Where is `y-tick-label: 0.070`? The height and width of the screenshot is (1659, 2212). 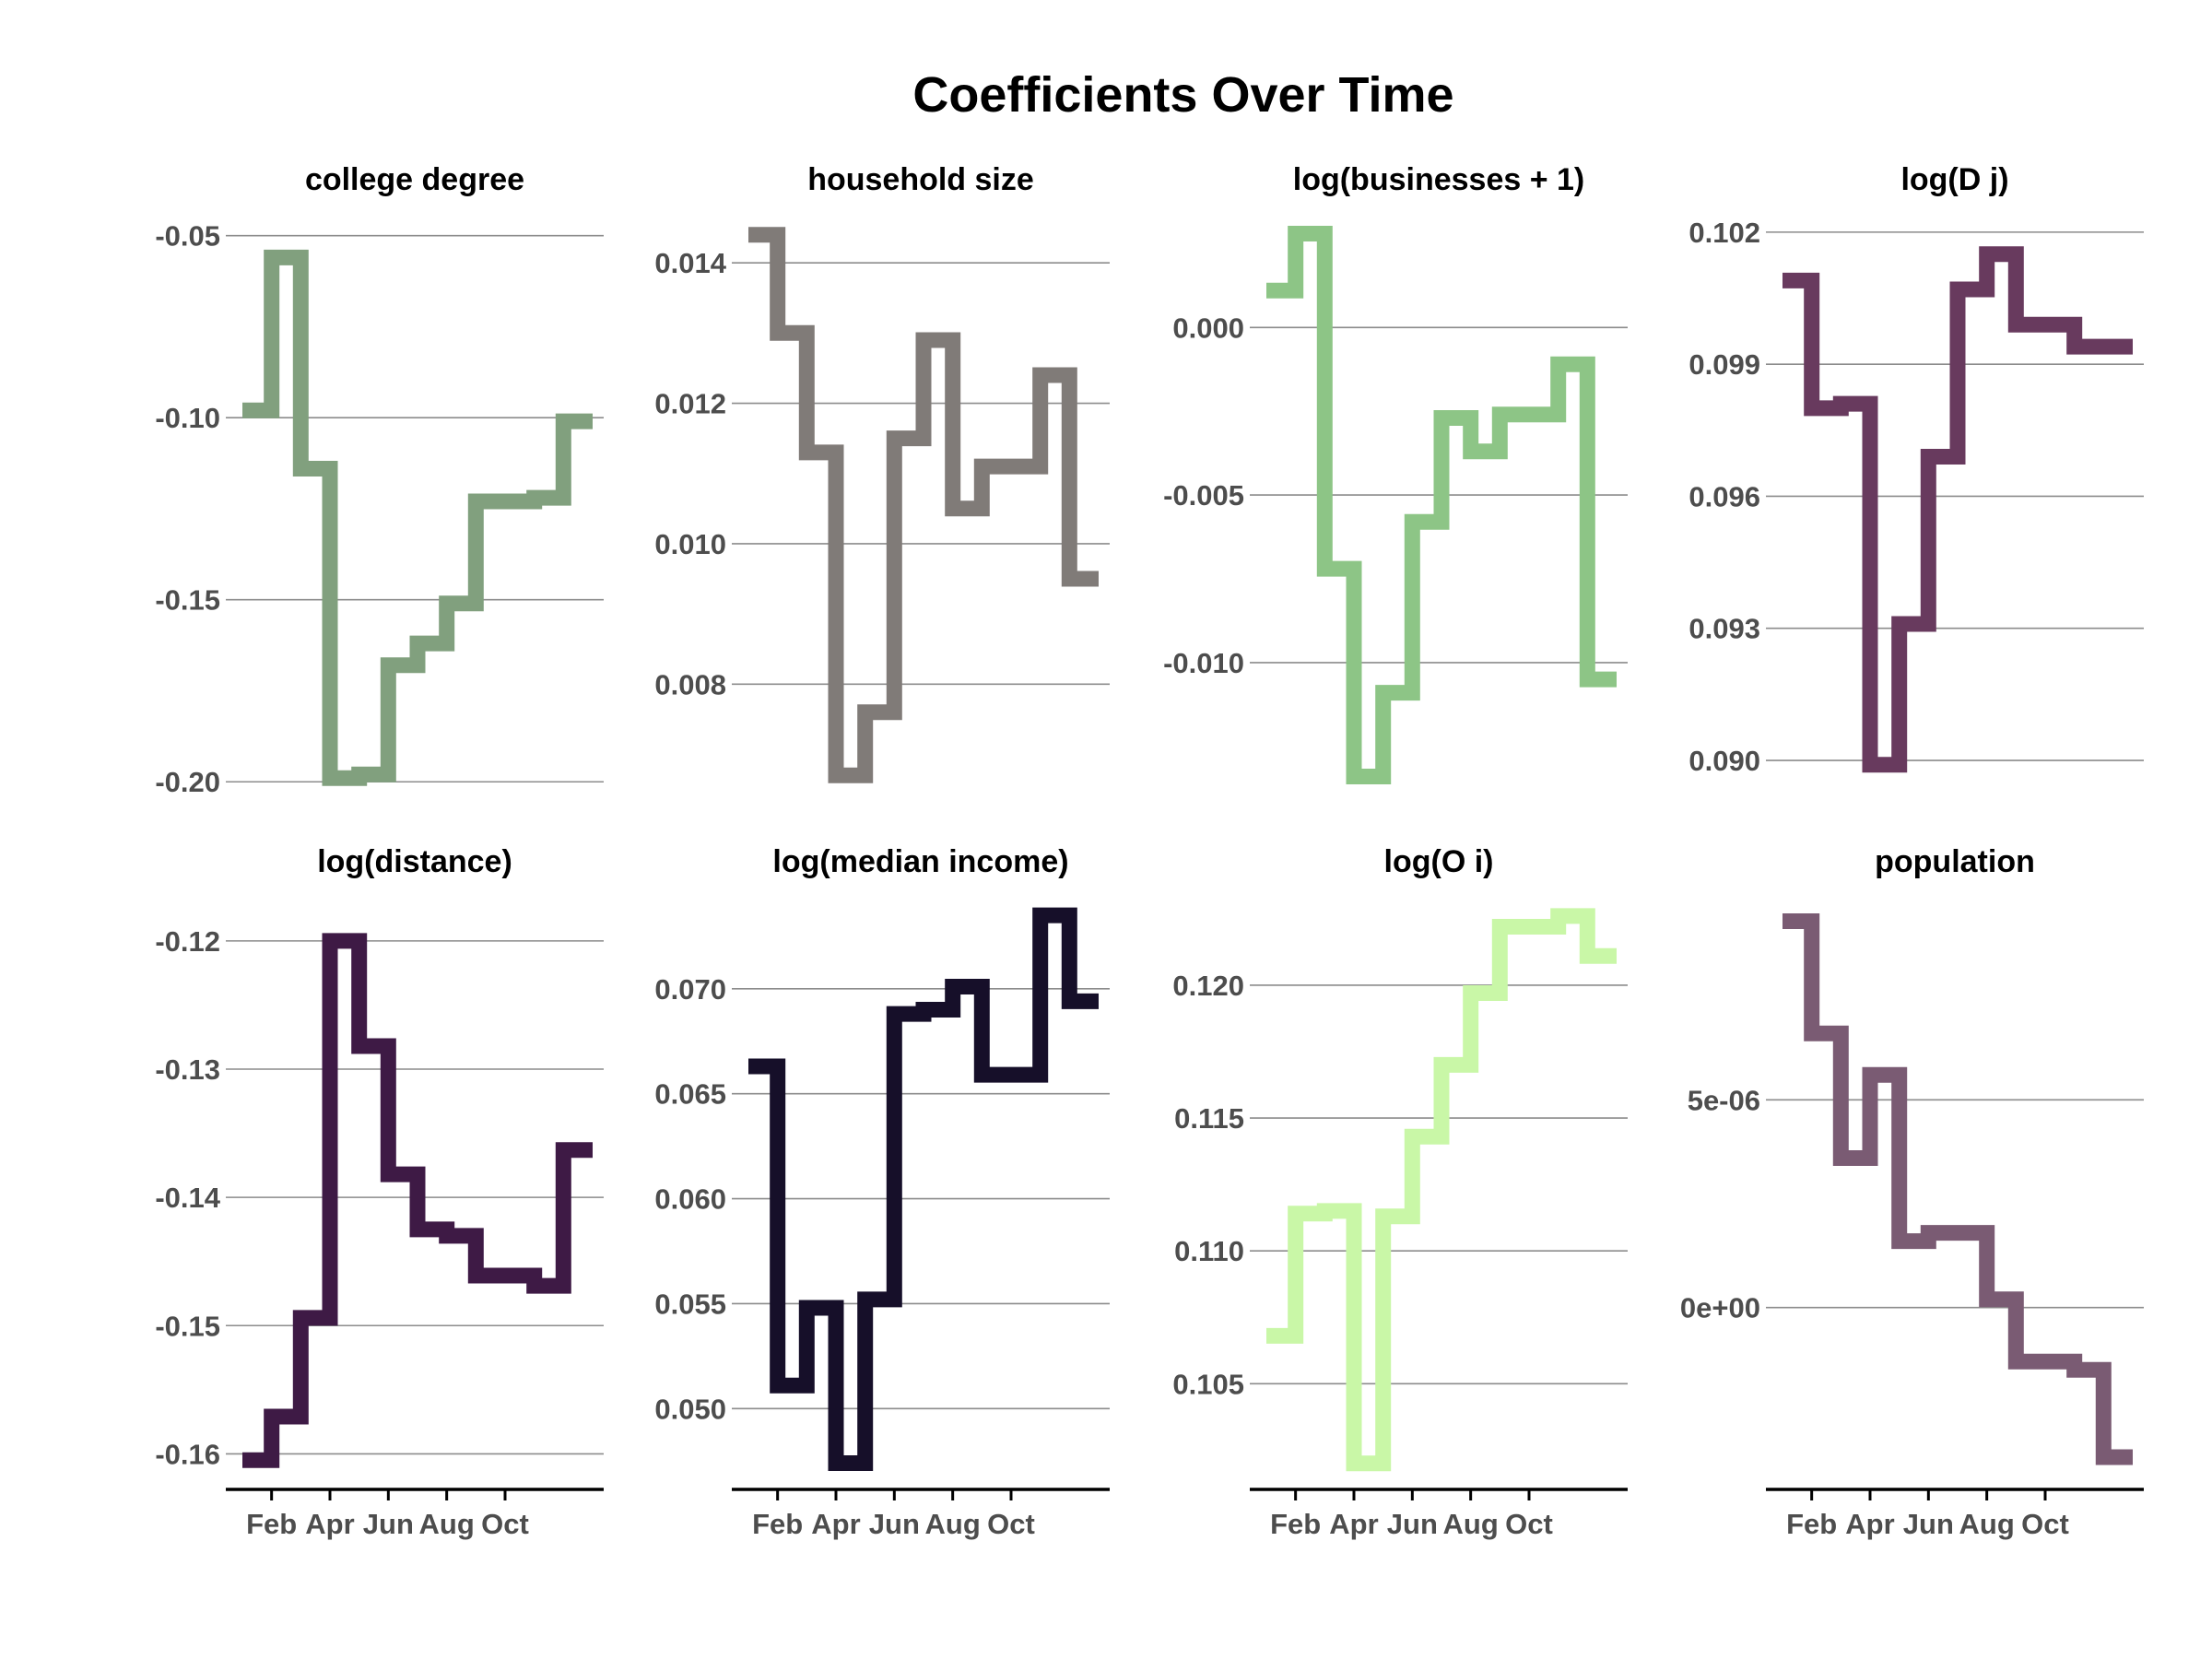
y-tick-label: 0.070 is located at coordinates (690, 989).